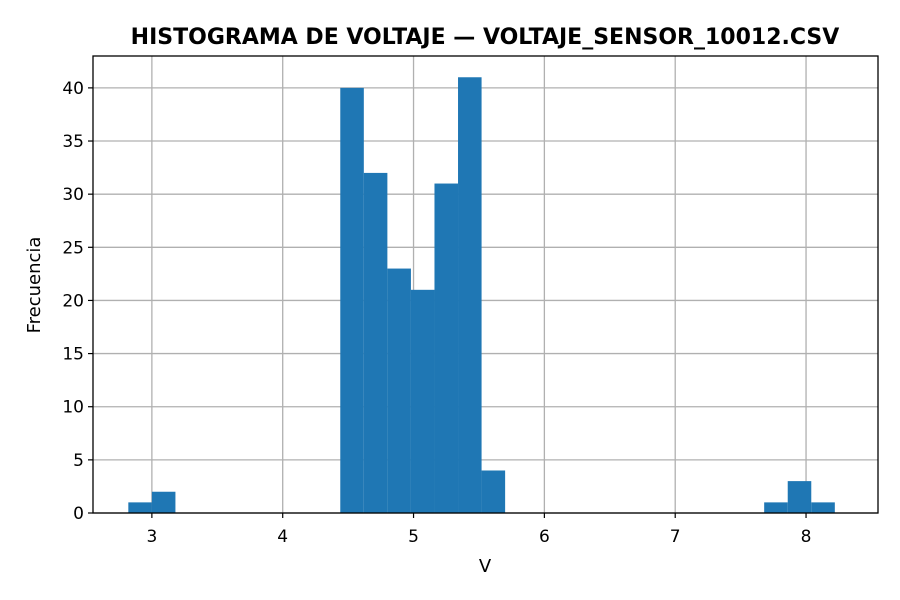  Describe the element at coordinates (34, 285) in the screenshot. I see `y-axis-label: Frecuencia` at that location.